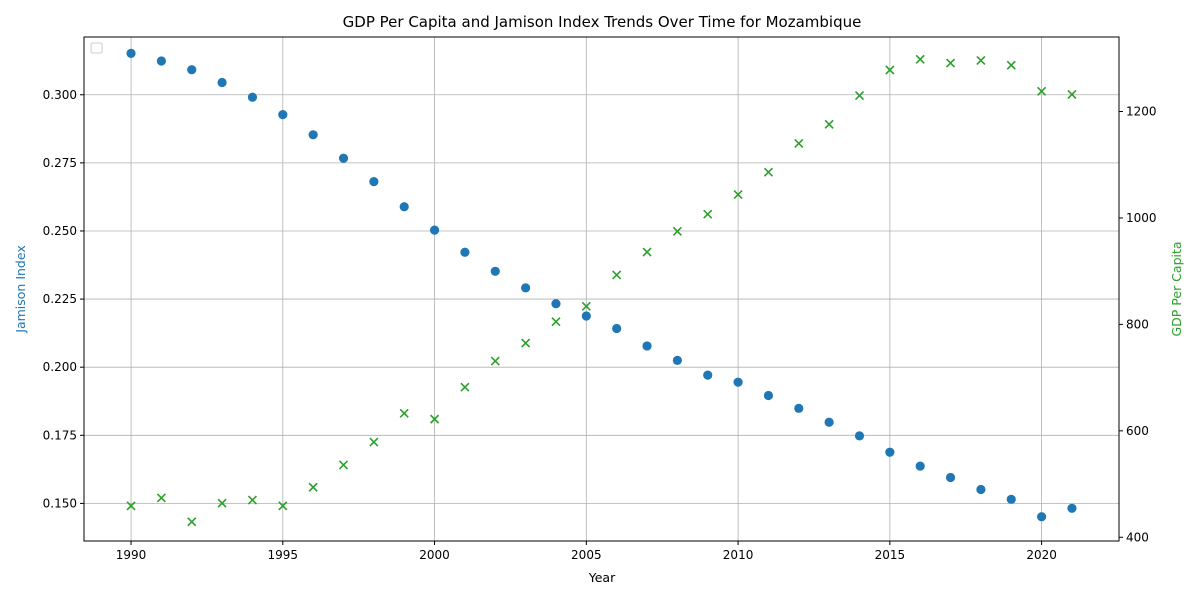 The height and width of the screenshot is (600, 1200). What do you see at coordinates (1041, 555) in the screenshot?
I see `x-tick-label: 2020` at bounding box center [1041, 555].